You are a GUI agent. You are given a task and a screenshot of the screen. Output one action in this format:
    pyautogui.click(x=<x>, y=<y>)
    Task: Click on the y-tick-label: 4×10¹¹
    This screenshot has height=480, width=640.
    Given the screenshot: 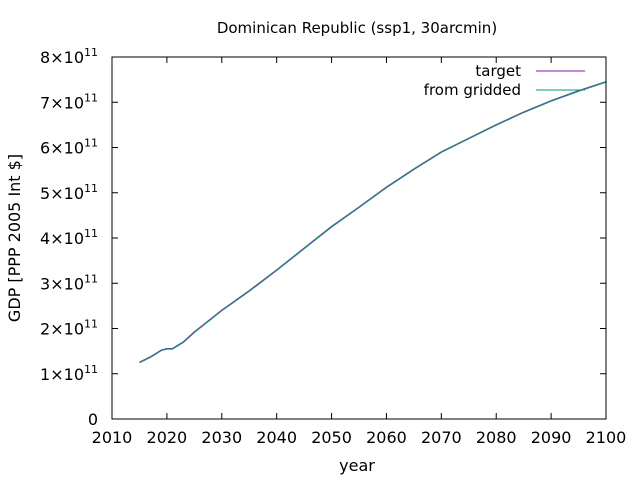 What is the action you would take?
    pyautogui.click(x=69, y=237)
    